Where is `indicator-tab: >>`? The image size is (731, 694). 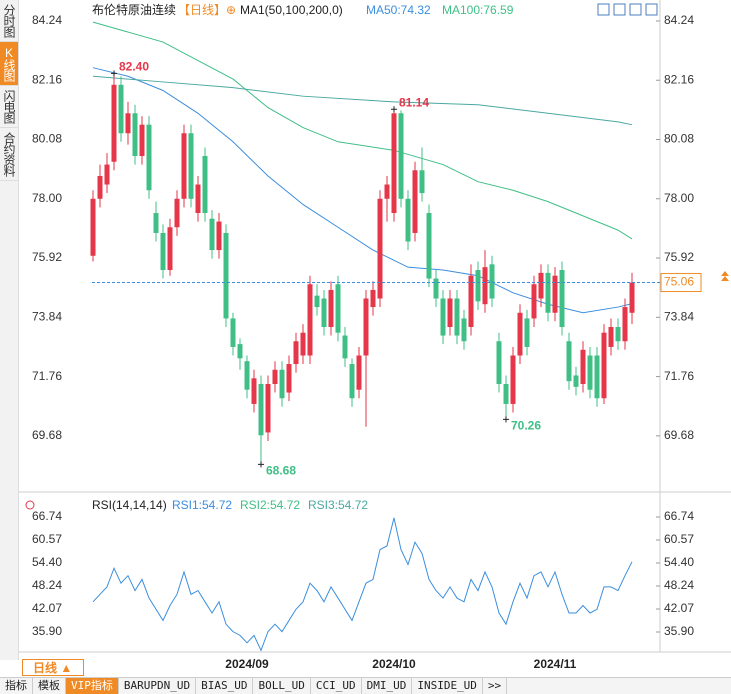 indicator-tab: >> is located at coordinates (495, 686).